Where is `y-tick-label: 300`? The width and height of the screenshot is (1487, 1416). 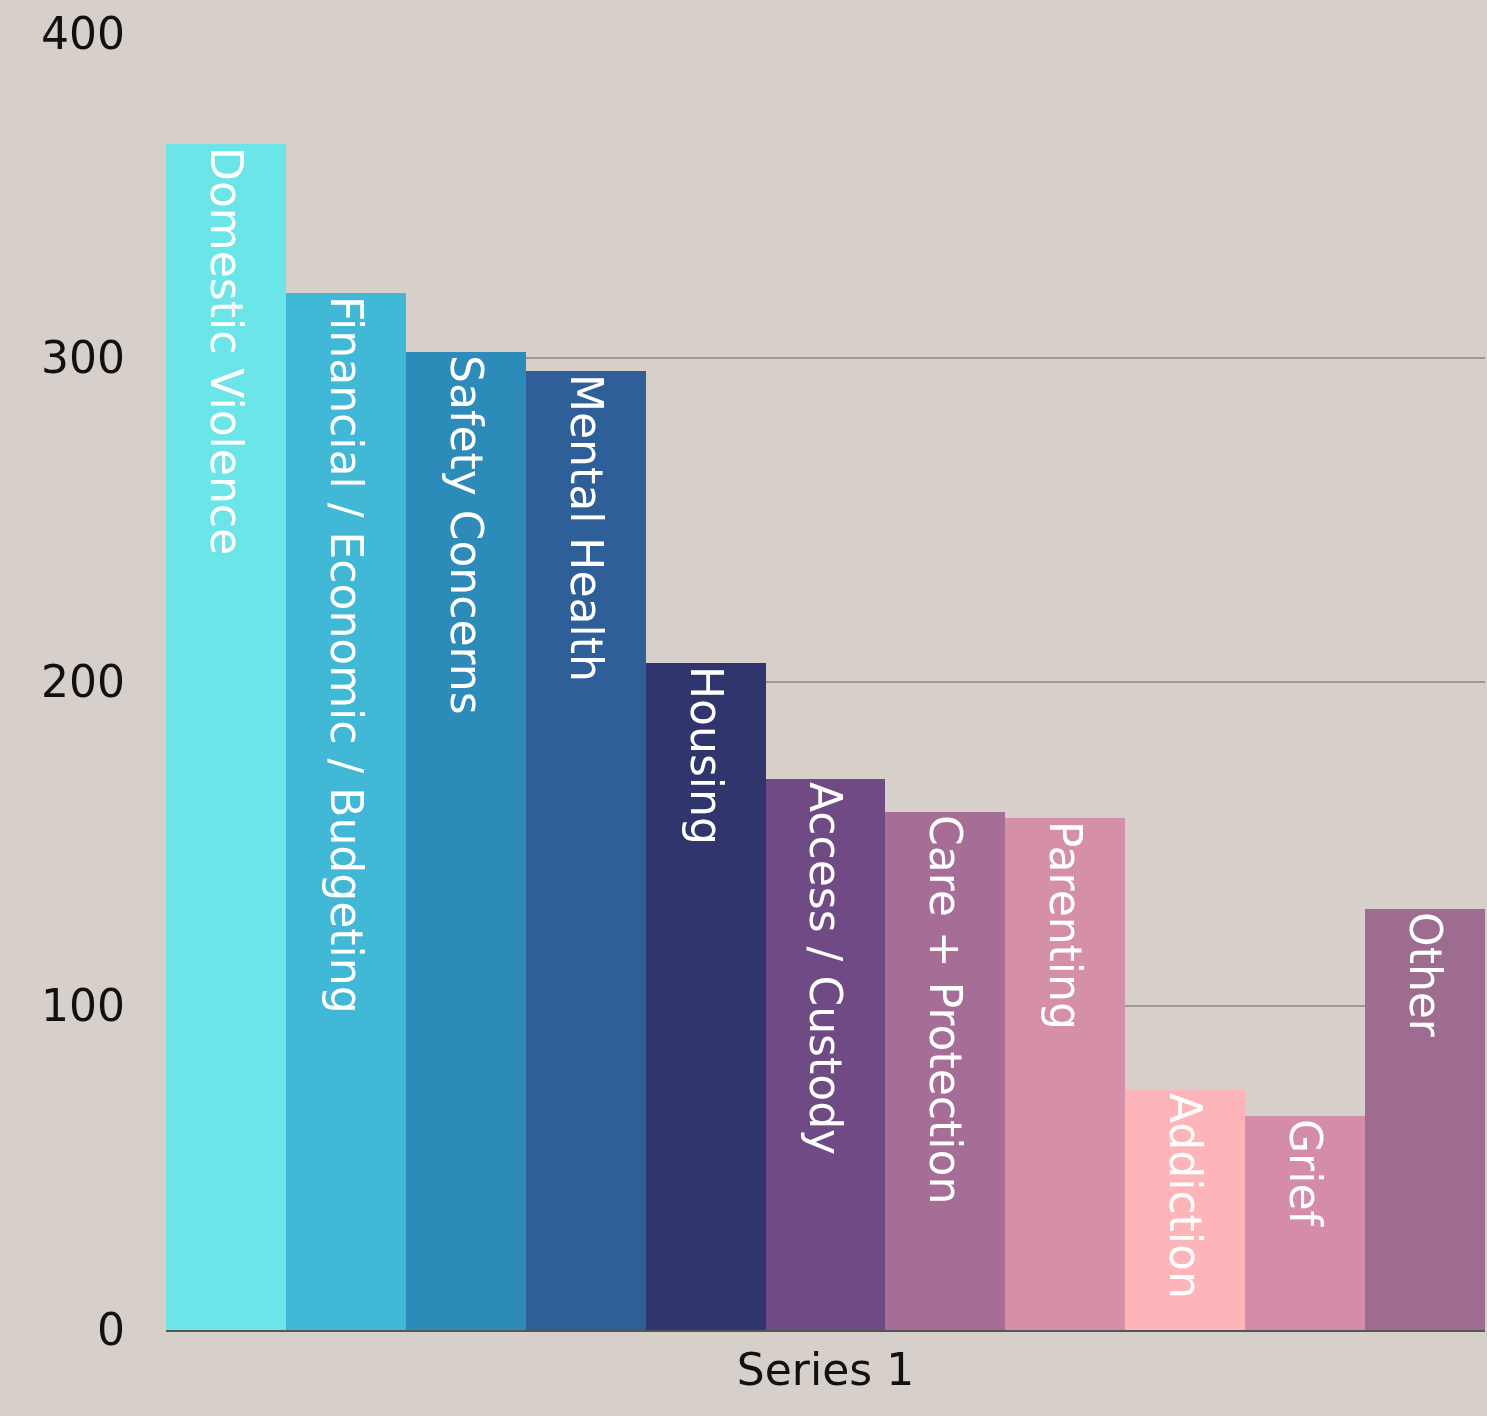
y-tick-label: 300 is located at coordinates (83, 358).